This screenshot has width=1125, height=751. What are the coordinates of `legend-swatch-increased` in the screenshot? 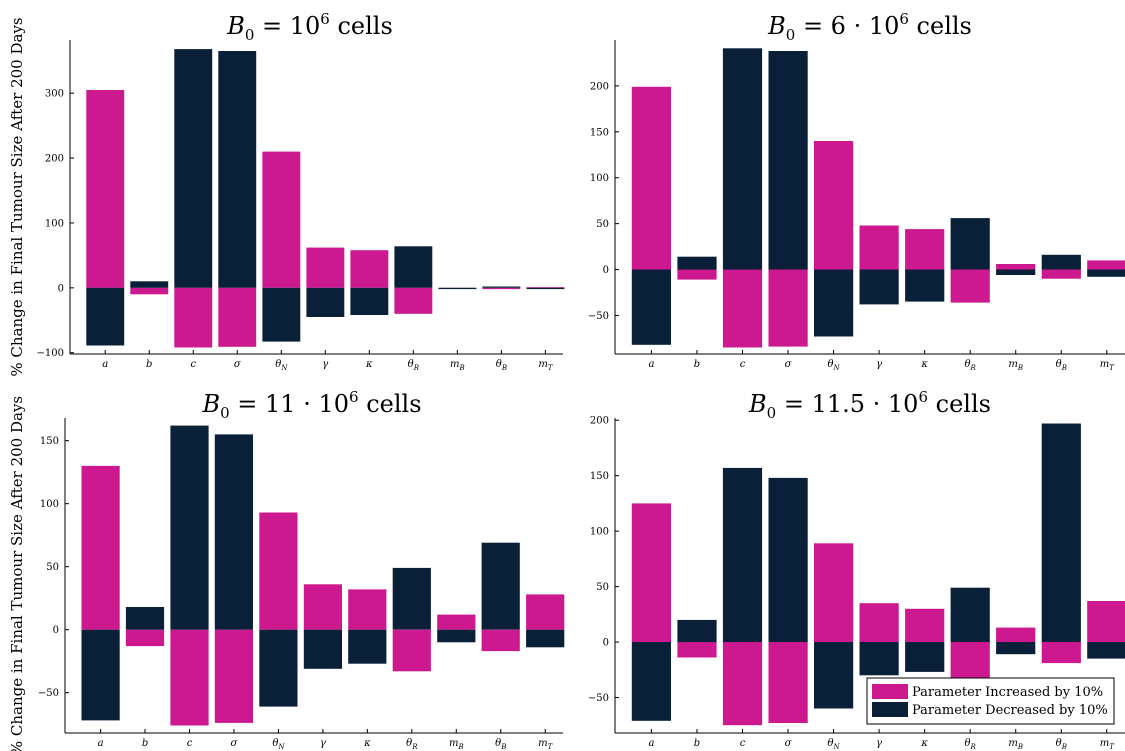 It's located at (890, 691).